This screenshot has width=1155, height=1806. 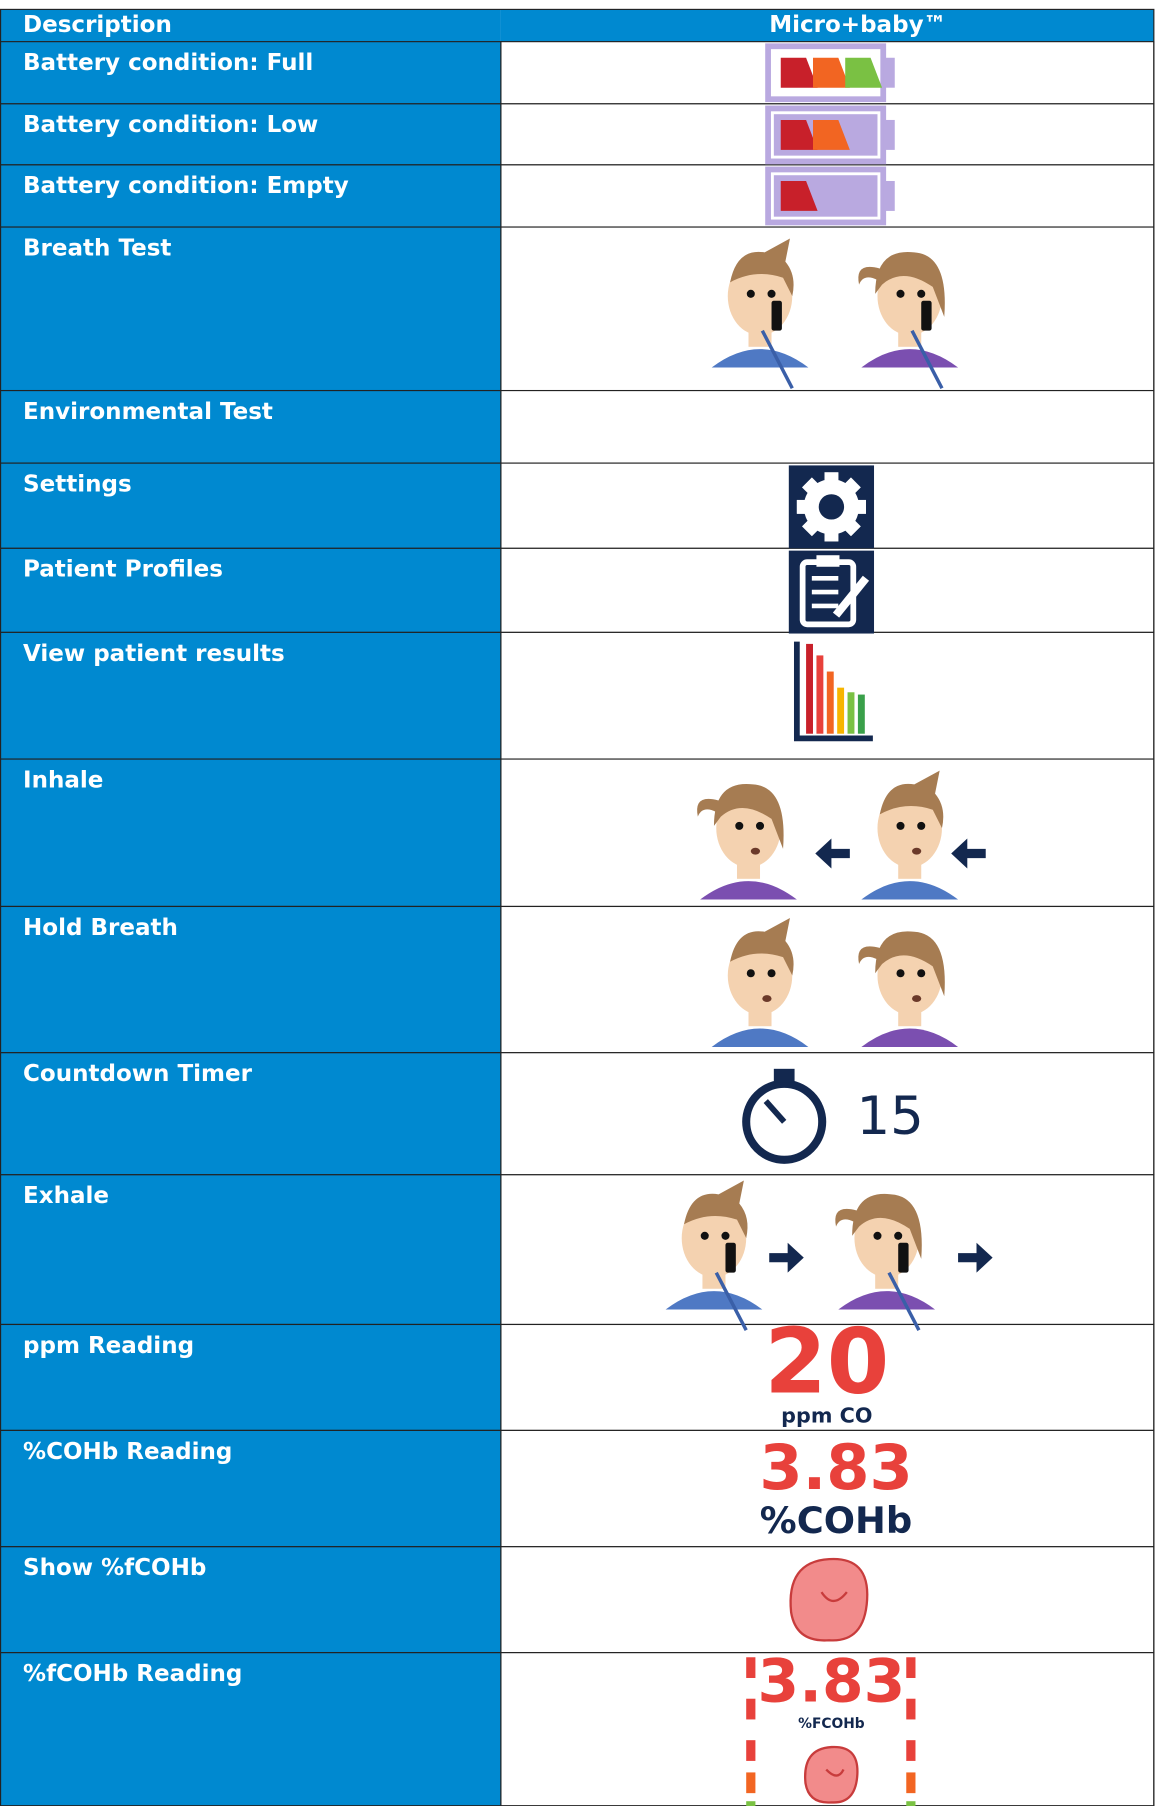 I want to click on fetus-icon, so click(x=829, y=1599).